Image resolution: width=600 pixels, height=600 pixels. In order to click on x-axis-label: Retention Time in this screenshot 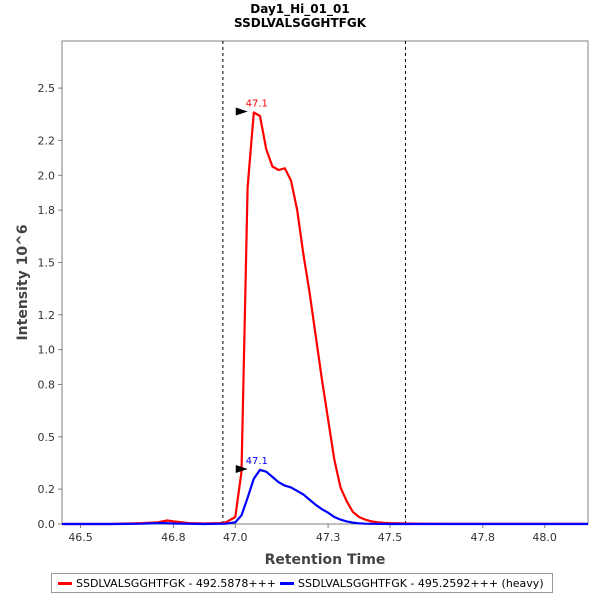, I will do `click(325, 560)`.